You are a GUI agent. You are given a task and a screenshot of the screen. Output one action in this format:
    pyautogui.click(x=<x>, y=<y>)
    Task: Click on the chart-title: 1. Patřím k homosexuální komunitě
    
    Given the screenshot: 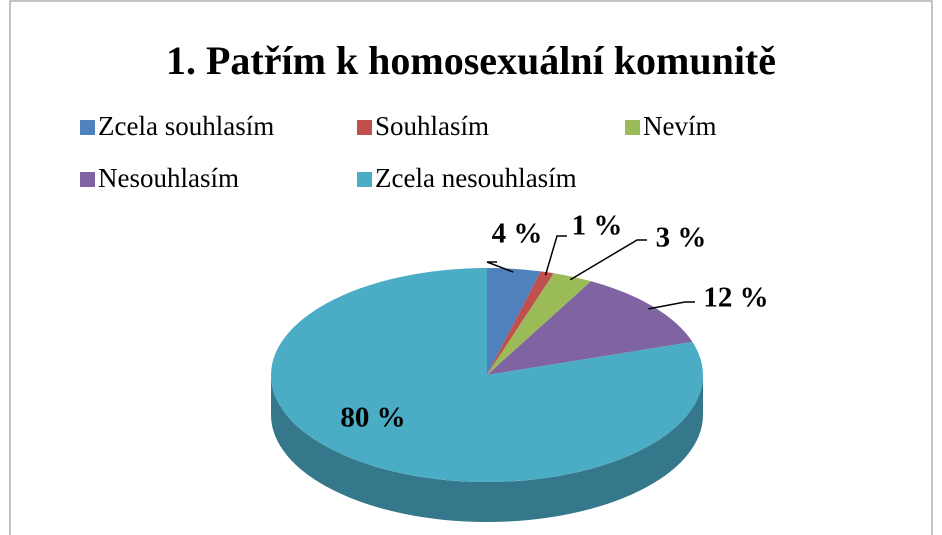 What is the action you would take?
    pyautogui.click(x=471, y=60)
    